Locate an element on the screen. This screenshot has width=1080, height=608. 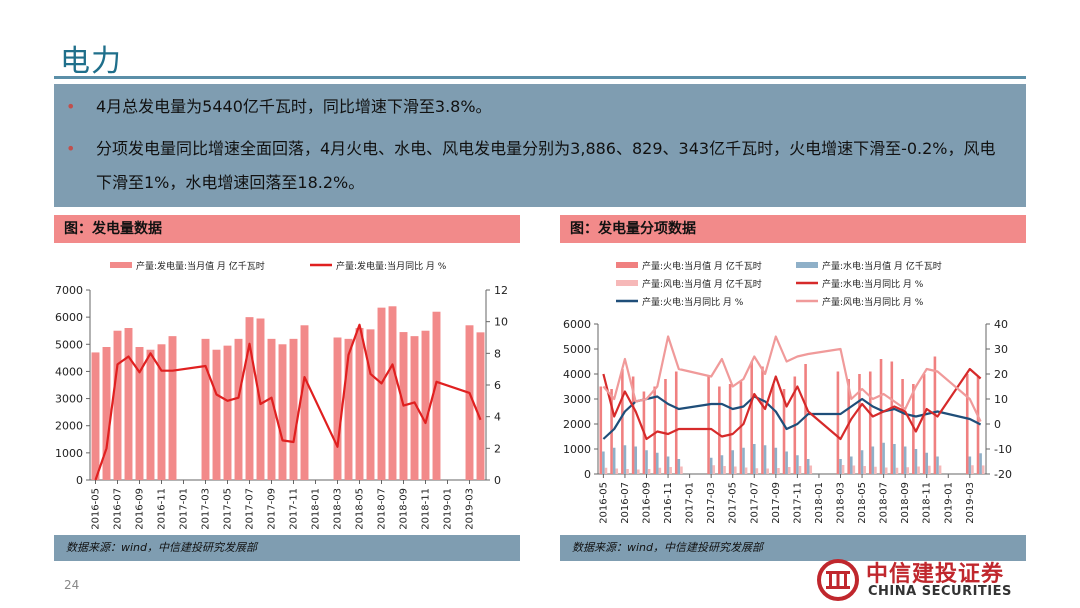
y-tick-label: 0 is located at coordinates (79, 480).